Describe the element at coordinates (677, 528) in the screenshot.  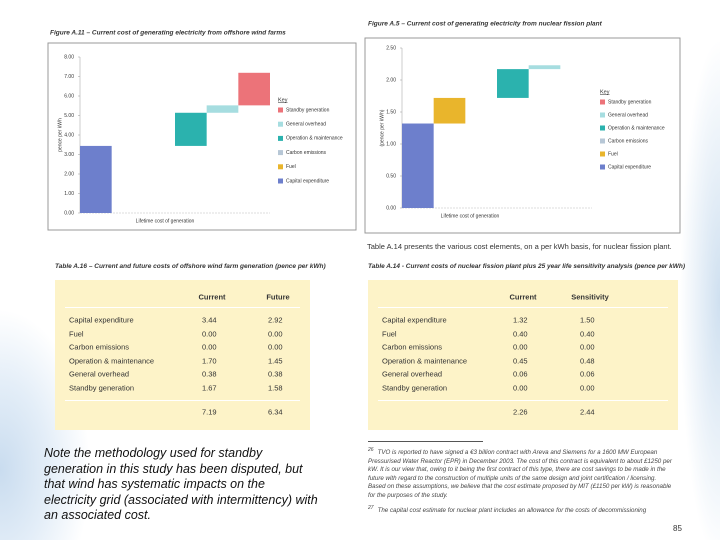
I see `page-number: 85` at that location.